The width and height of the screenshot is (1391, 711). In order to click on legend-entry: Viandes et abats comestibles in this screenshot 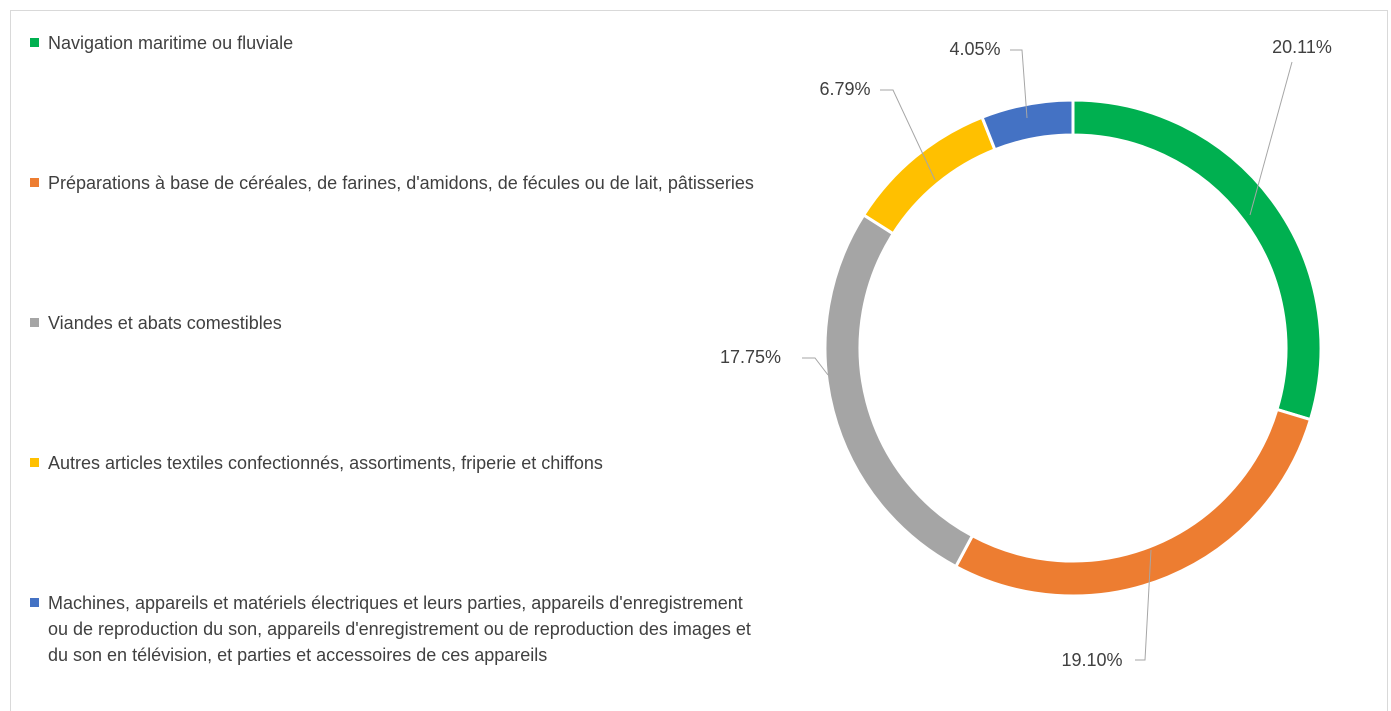, I will do `click(397, 323)`.